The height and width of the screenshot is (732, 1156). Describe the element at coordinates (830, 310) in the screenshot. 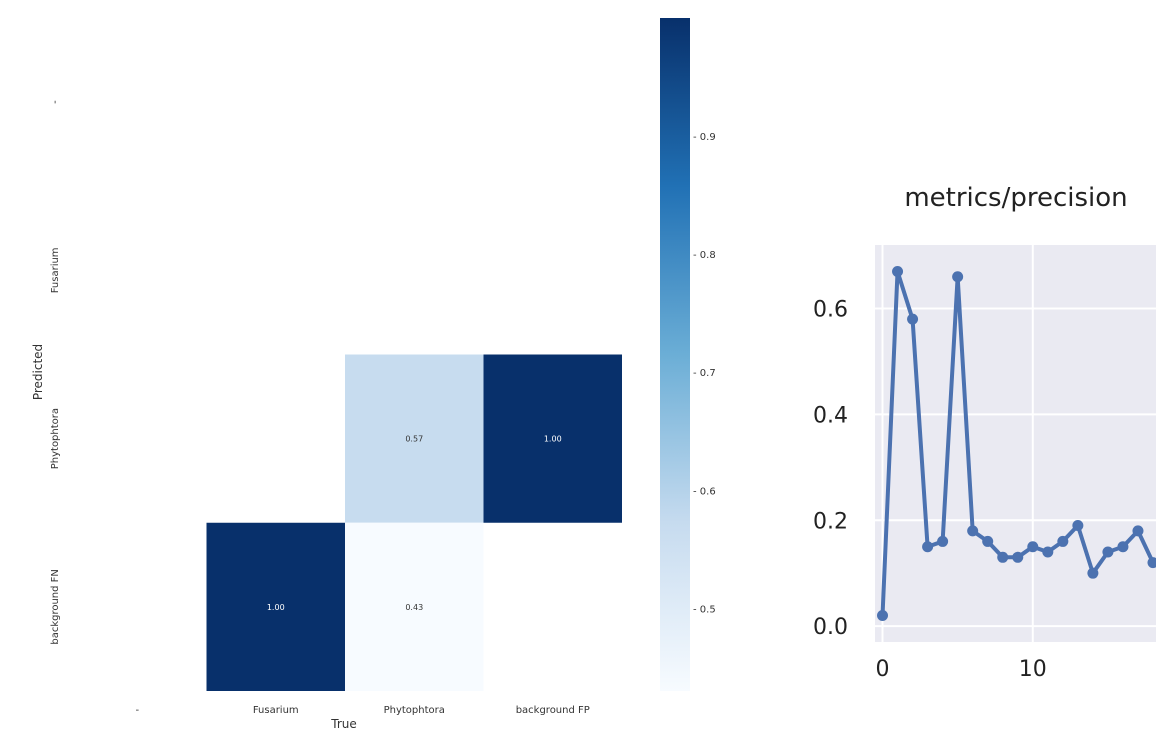

I see `y-tick-label: 0.6` at that location.